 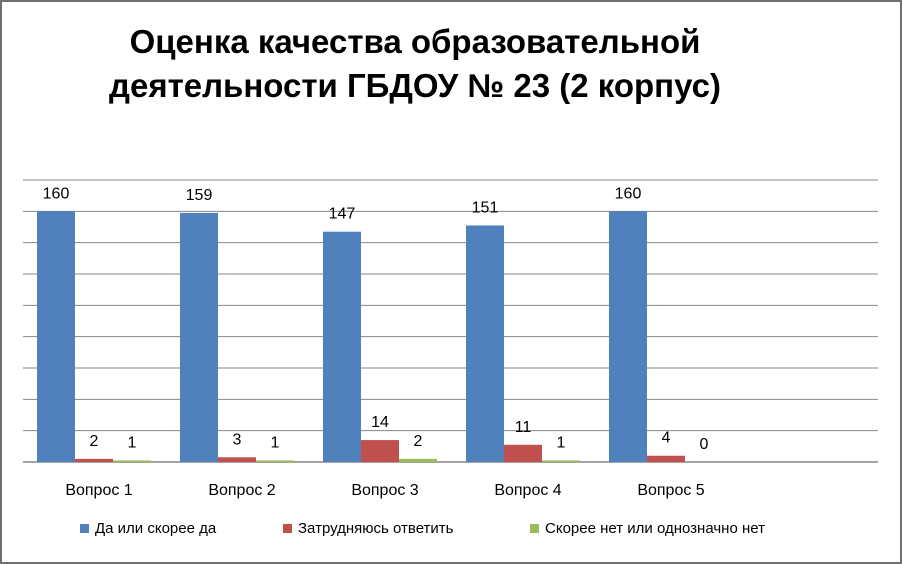 I want to click on data-label-1-1: 160, so click(x=56, y=193).